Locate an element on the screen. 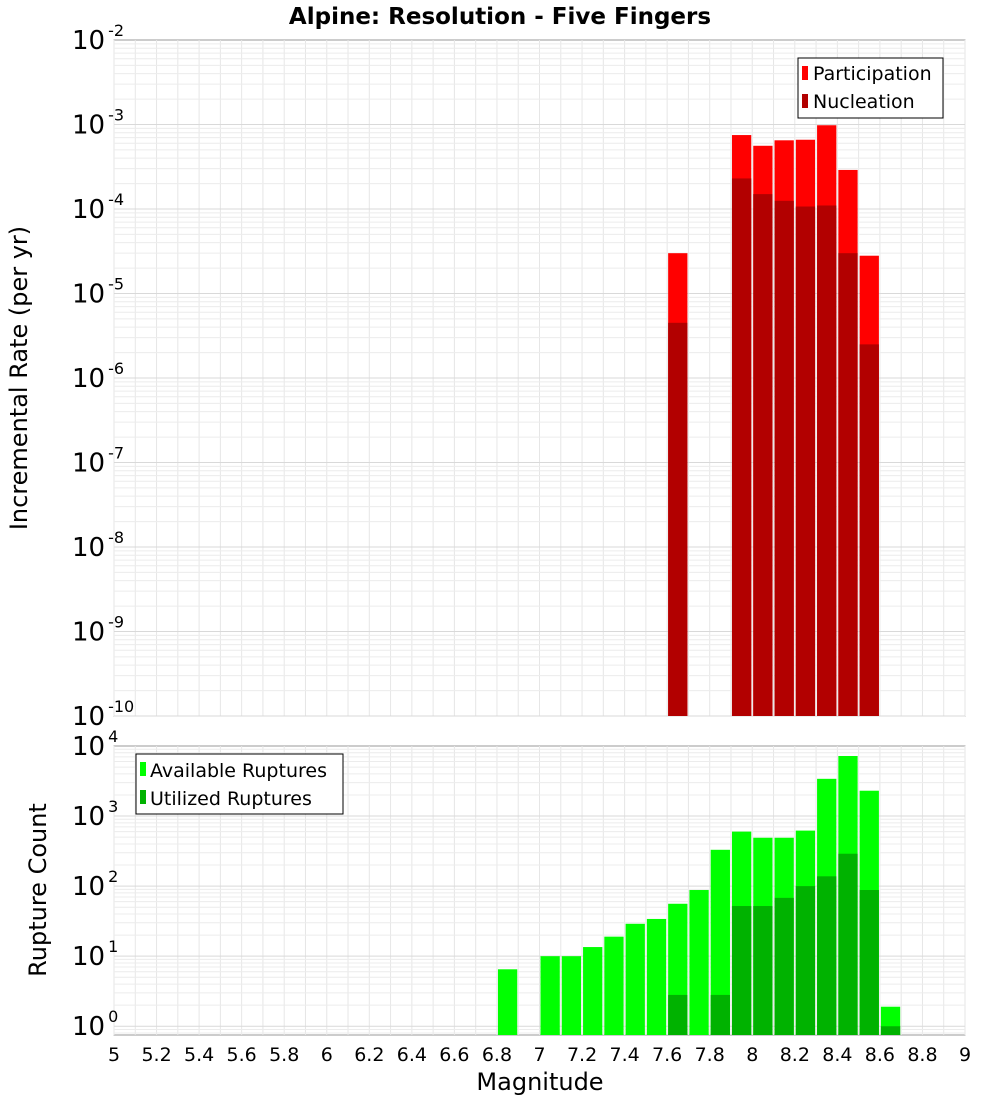 This screenshot has height=1100, width=1000. legend-swatch-nucleation is located at coordinates (805, 101).